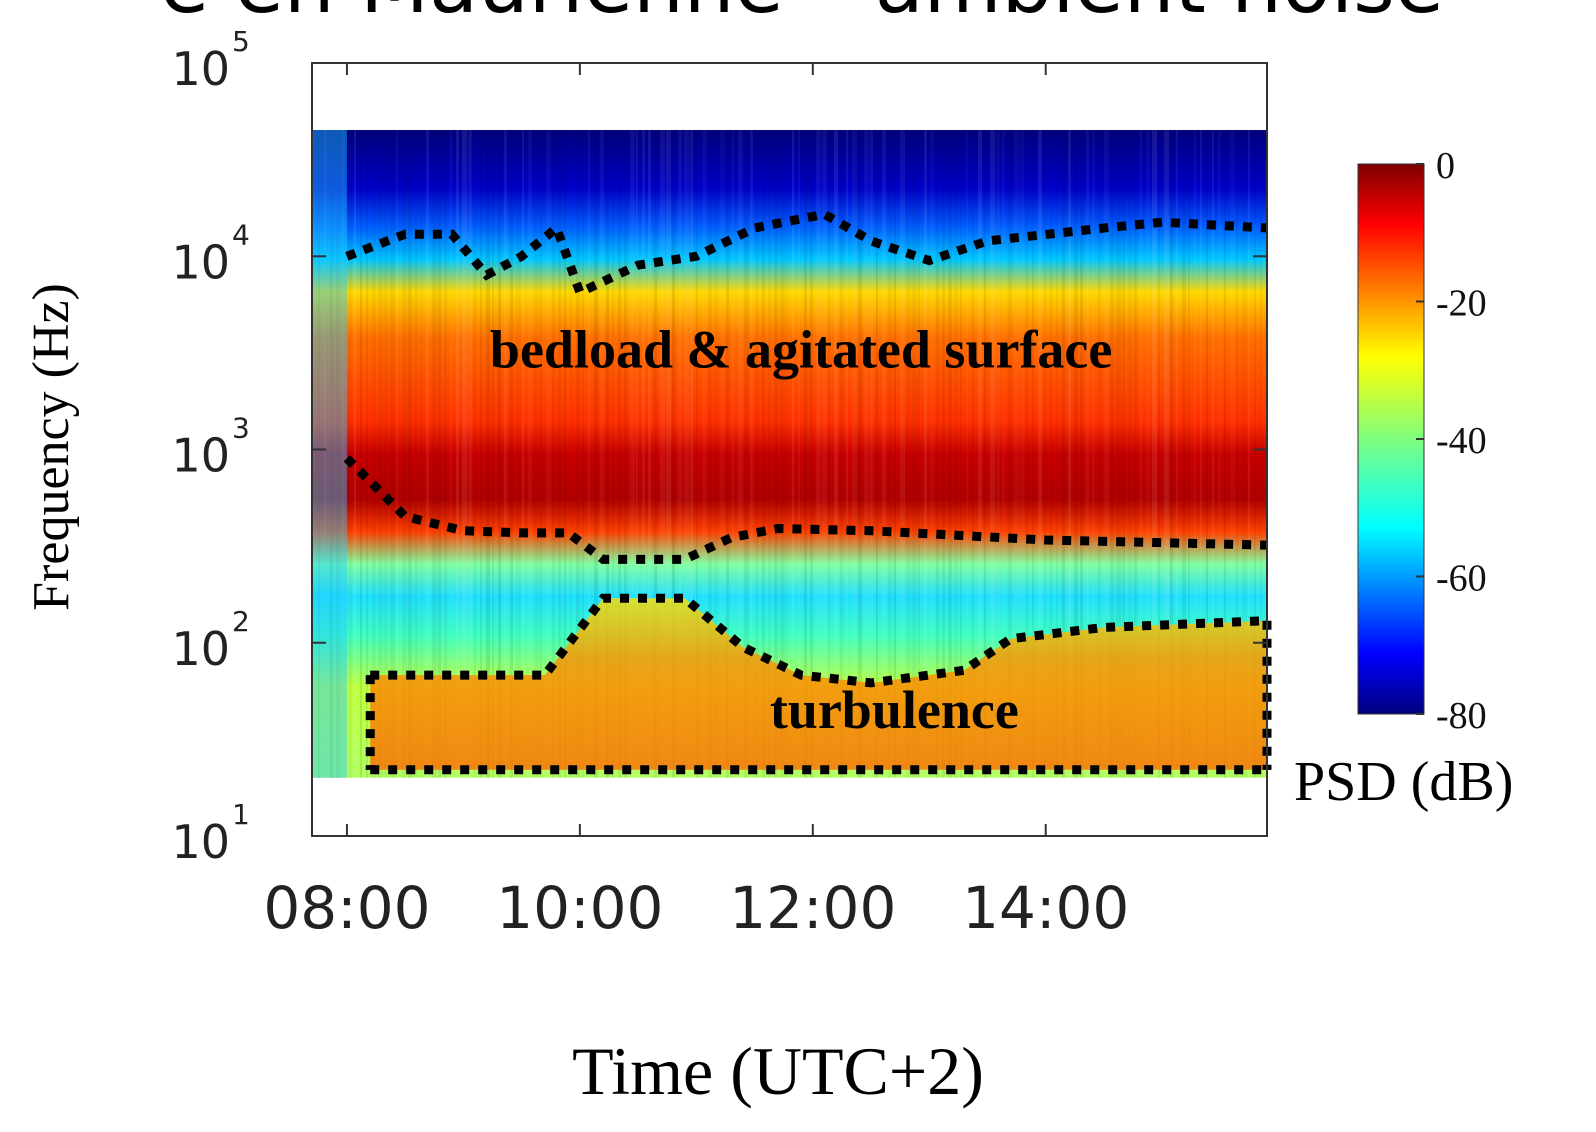 This screenshot has height=1132, width=1596. Describe the element at coordinates (1391, 439) in the screenshot. I see `colorbar-gradient` at that location.